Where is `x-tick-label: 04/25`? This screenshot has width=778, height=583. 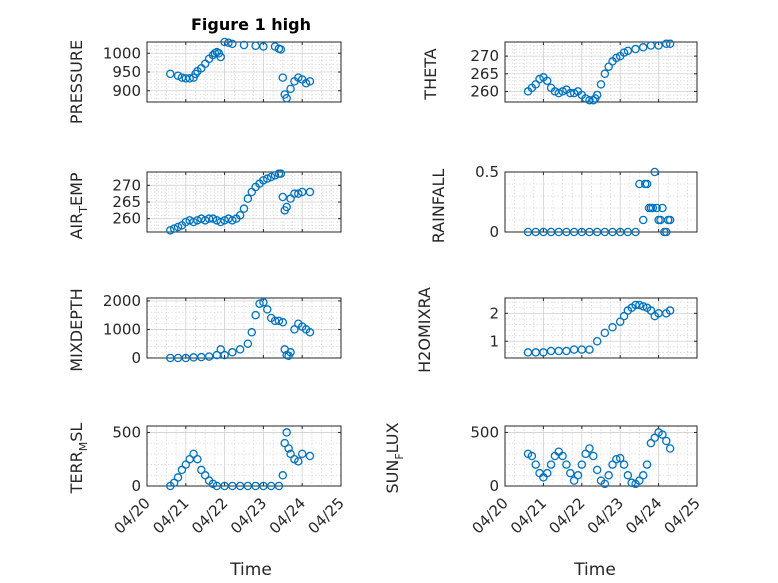 x-tick-label: 04/25 is located at coordinates (326, 515).